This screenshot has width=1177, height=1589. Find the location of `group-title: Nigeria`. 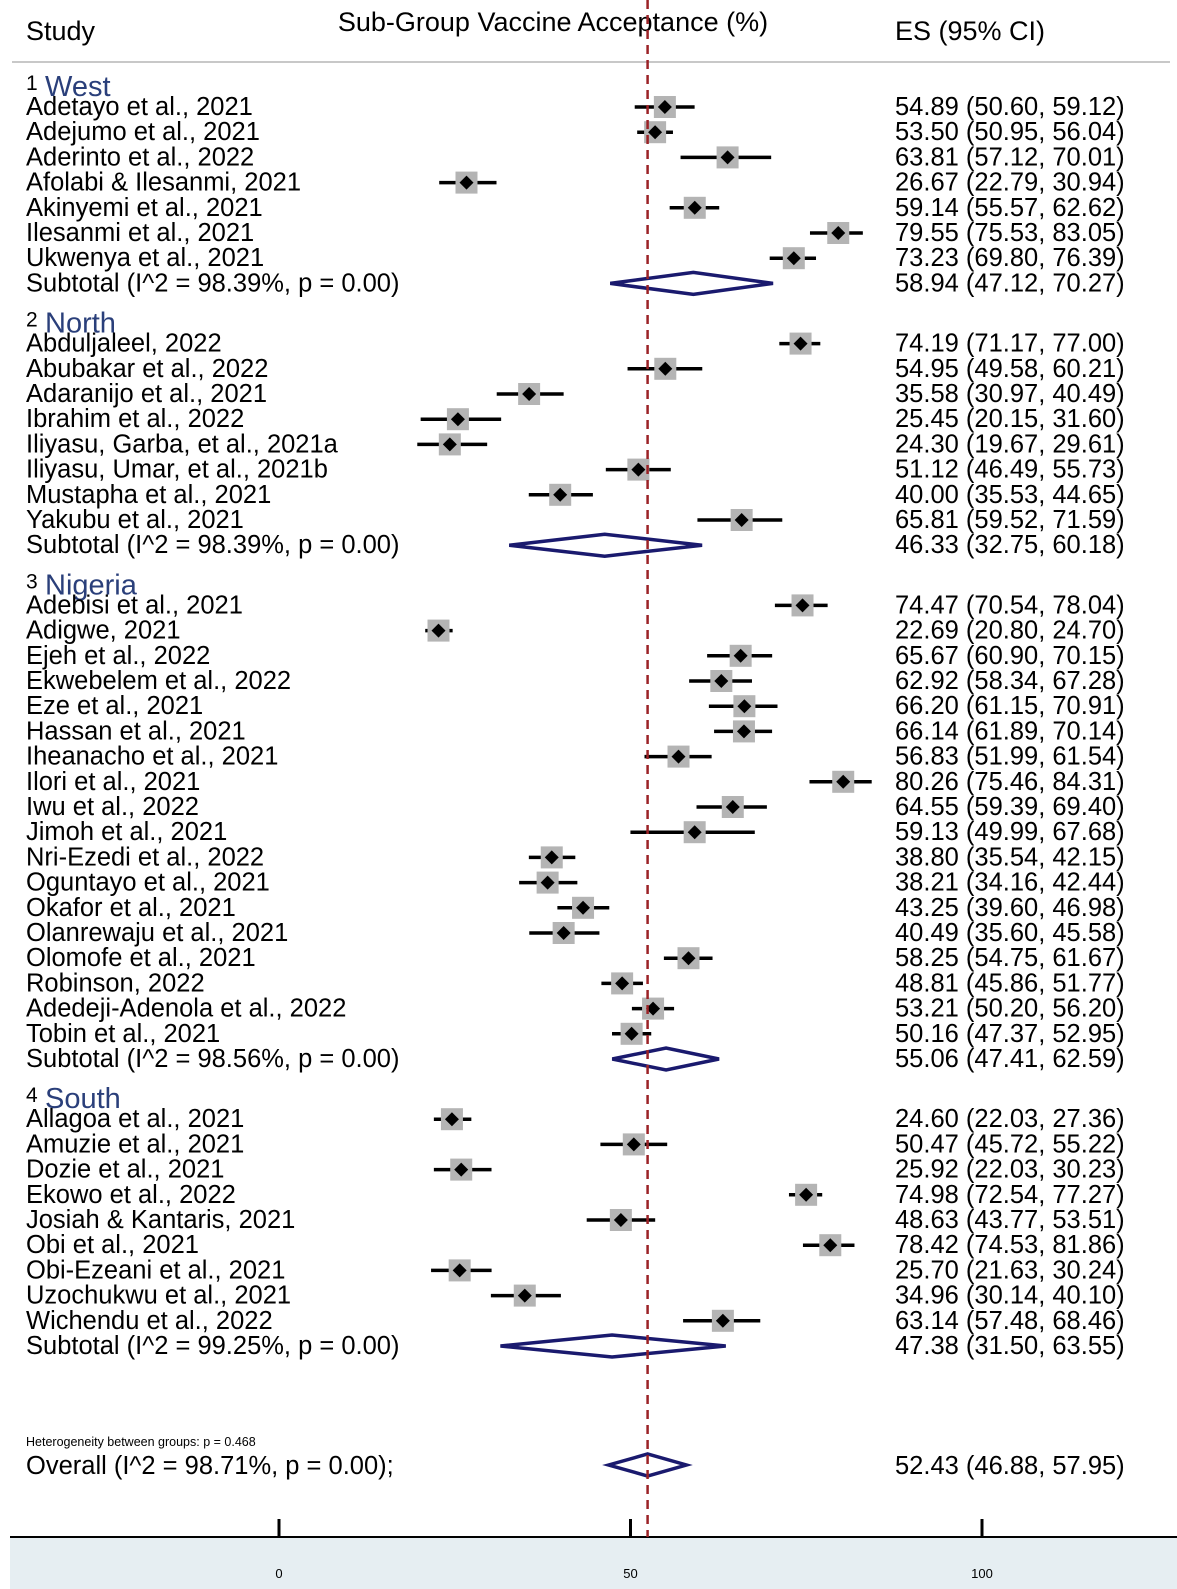

group-title: Nigeria is located at coordinates (91, 585).